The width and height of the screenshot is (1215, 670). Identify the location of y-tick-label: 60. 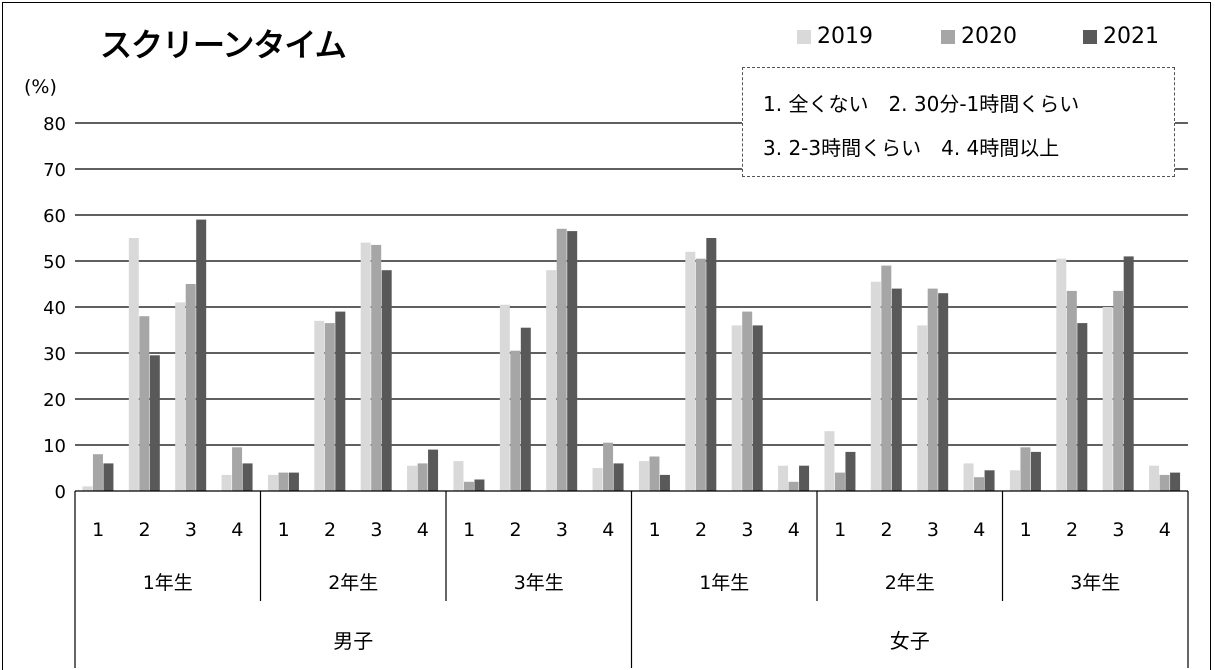
(54, 216).